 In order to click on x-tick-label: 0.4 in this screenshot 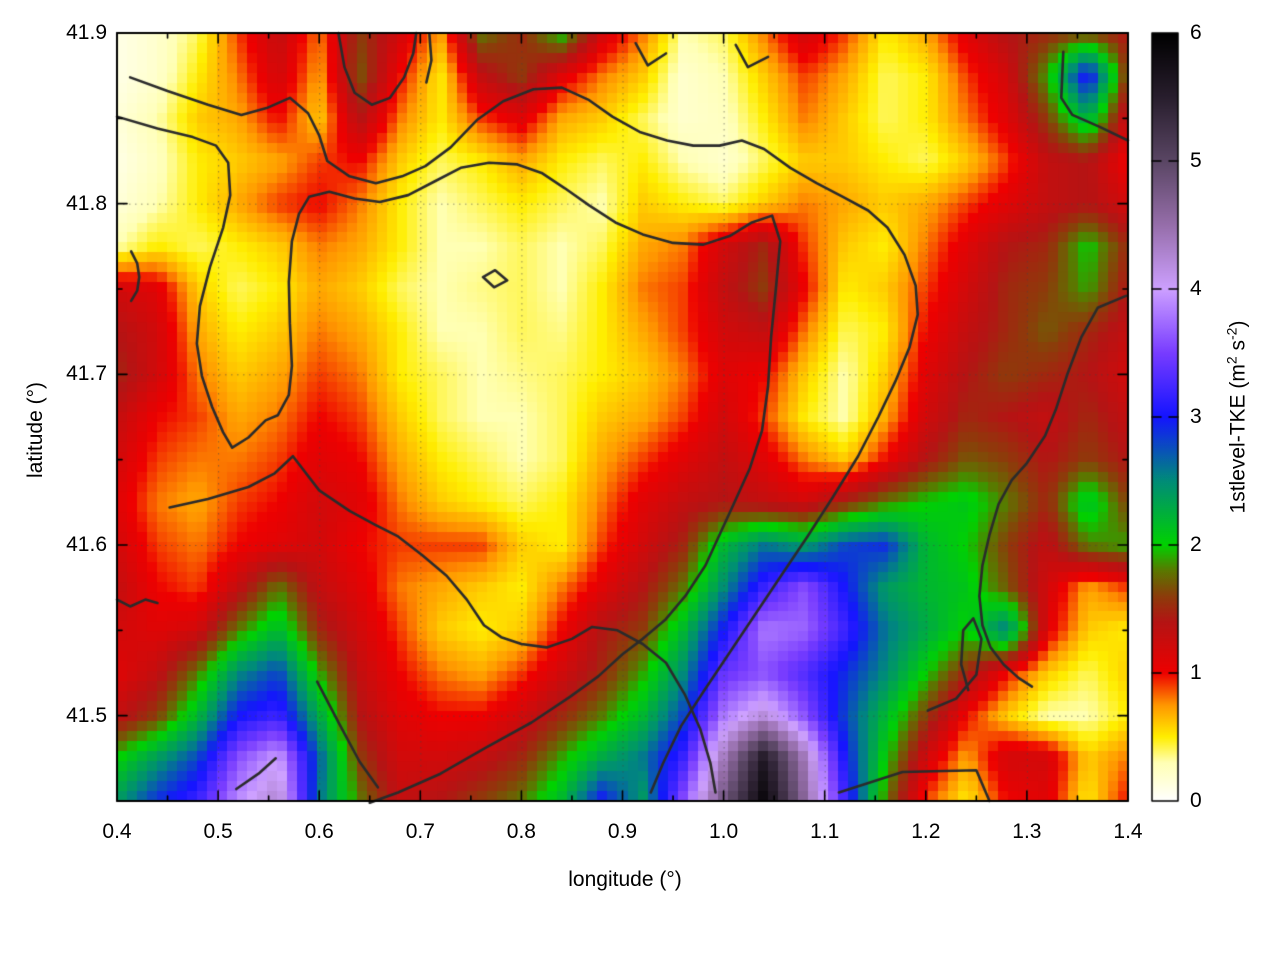, I will do `click(117, 831)`.